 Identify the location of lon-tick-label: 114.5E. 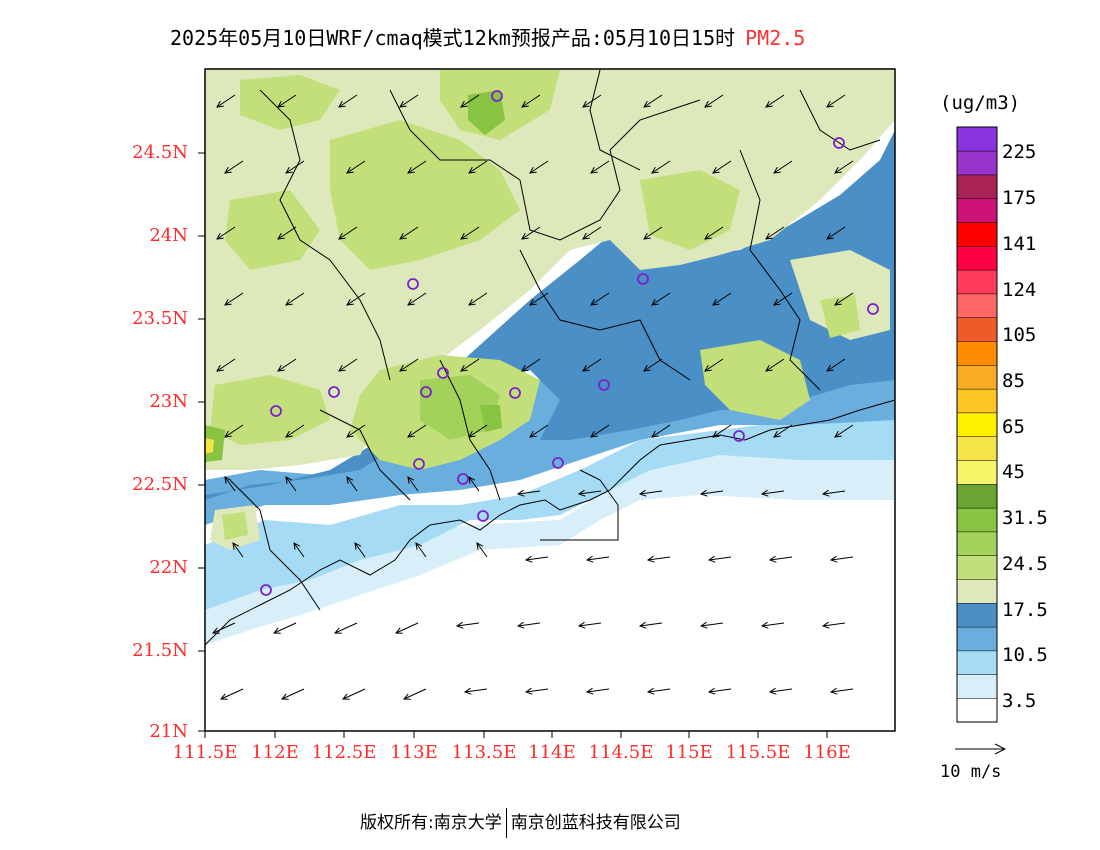
(621, 752).